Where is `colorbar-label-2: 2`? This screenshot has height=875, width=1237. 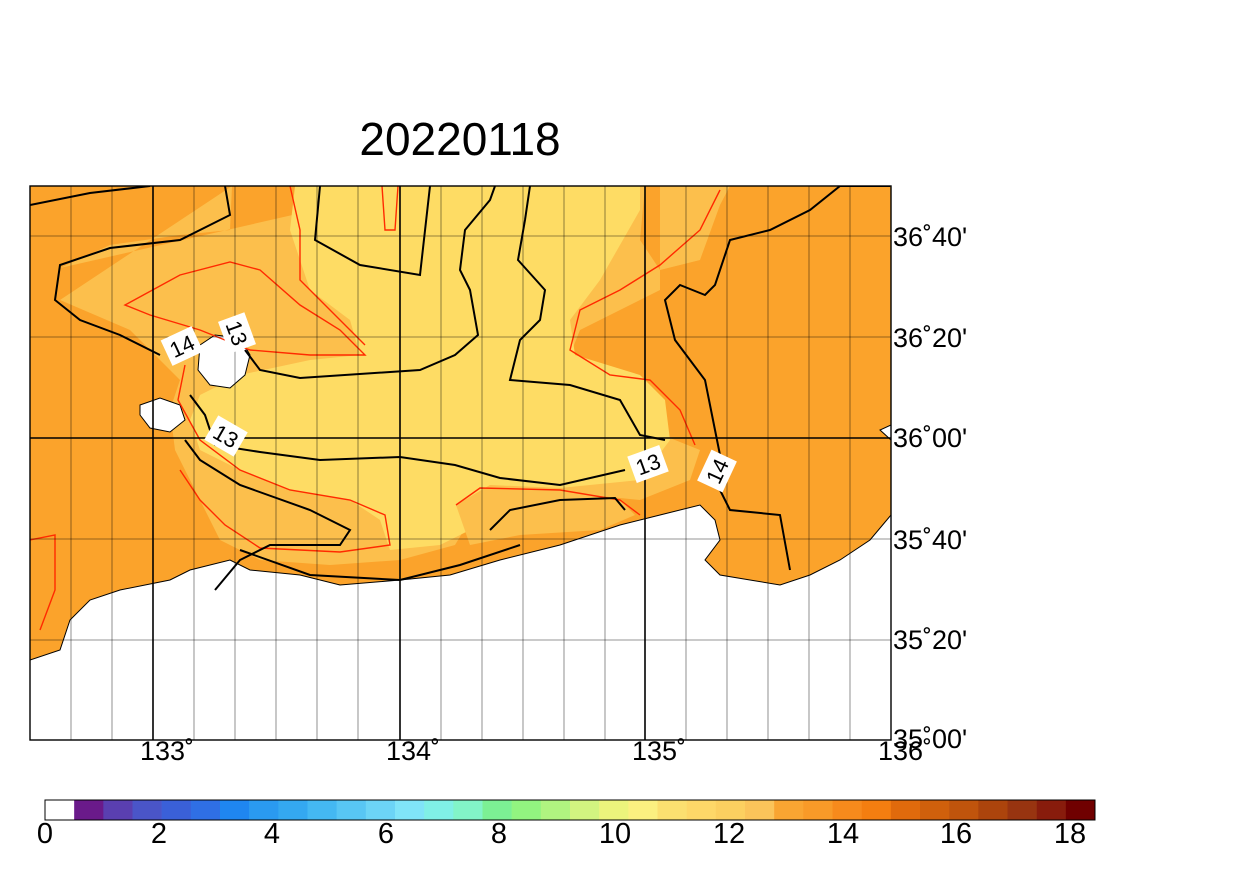
colorbar-label-2: 2 is located at coordinates (159, 834).